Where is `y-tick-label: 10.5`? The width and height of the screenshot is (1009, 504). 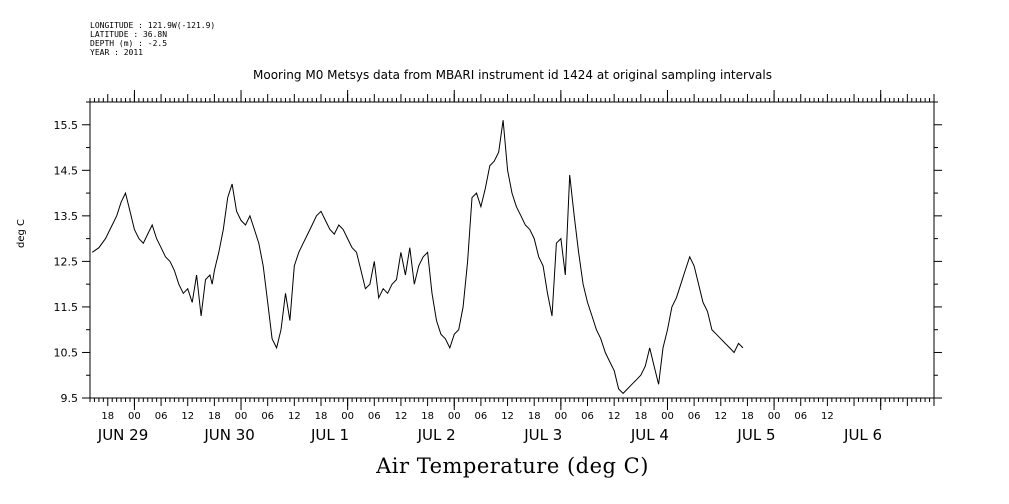 y-tick-label: 10.5 is located at coordinates (66, 352).